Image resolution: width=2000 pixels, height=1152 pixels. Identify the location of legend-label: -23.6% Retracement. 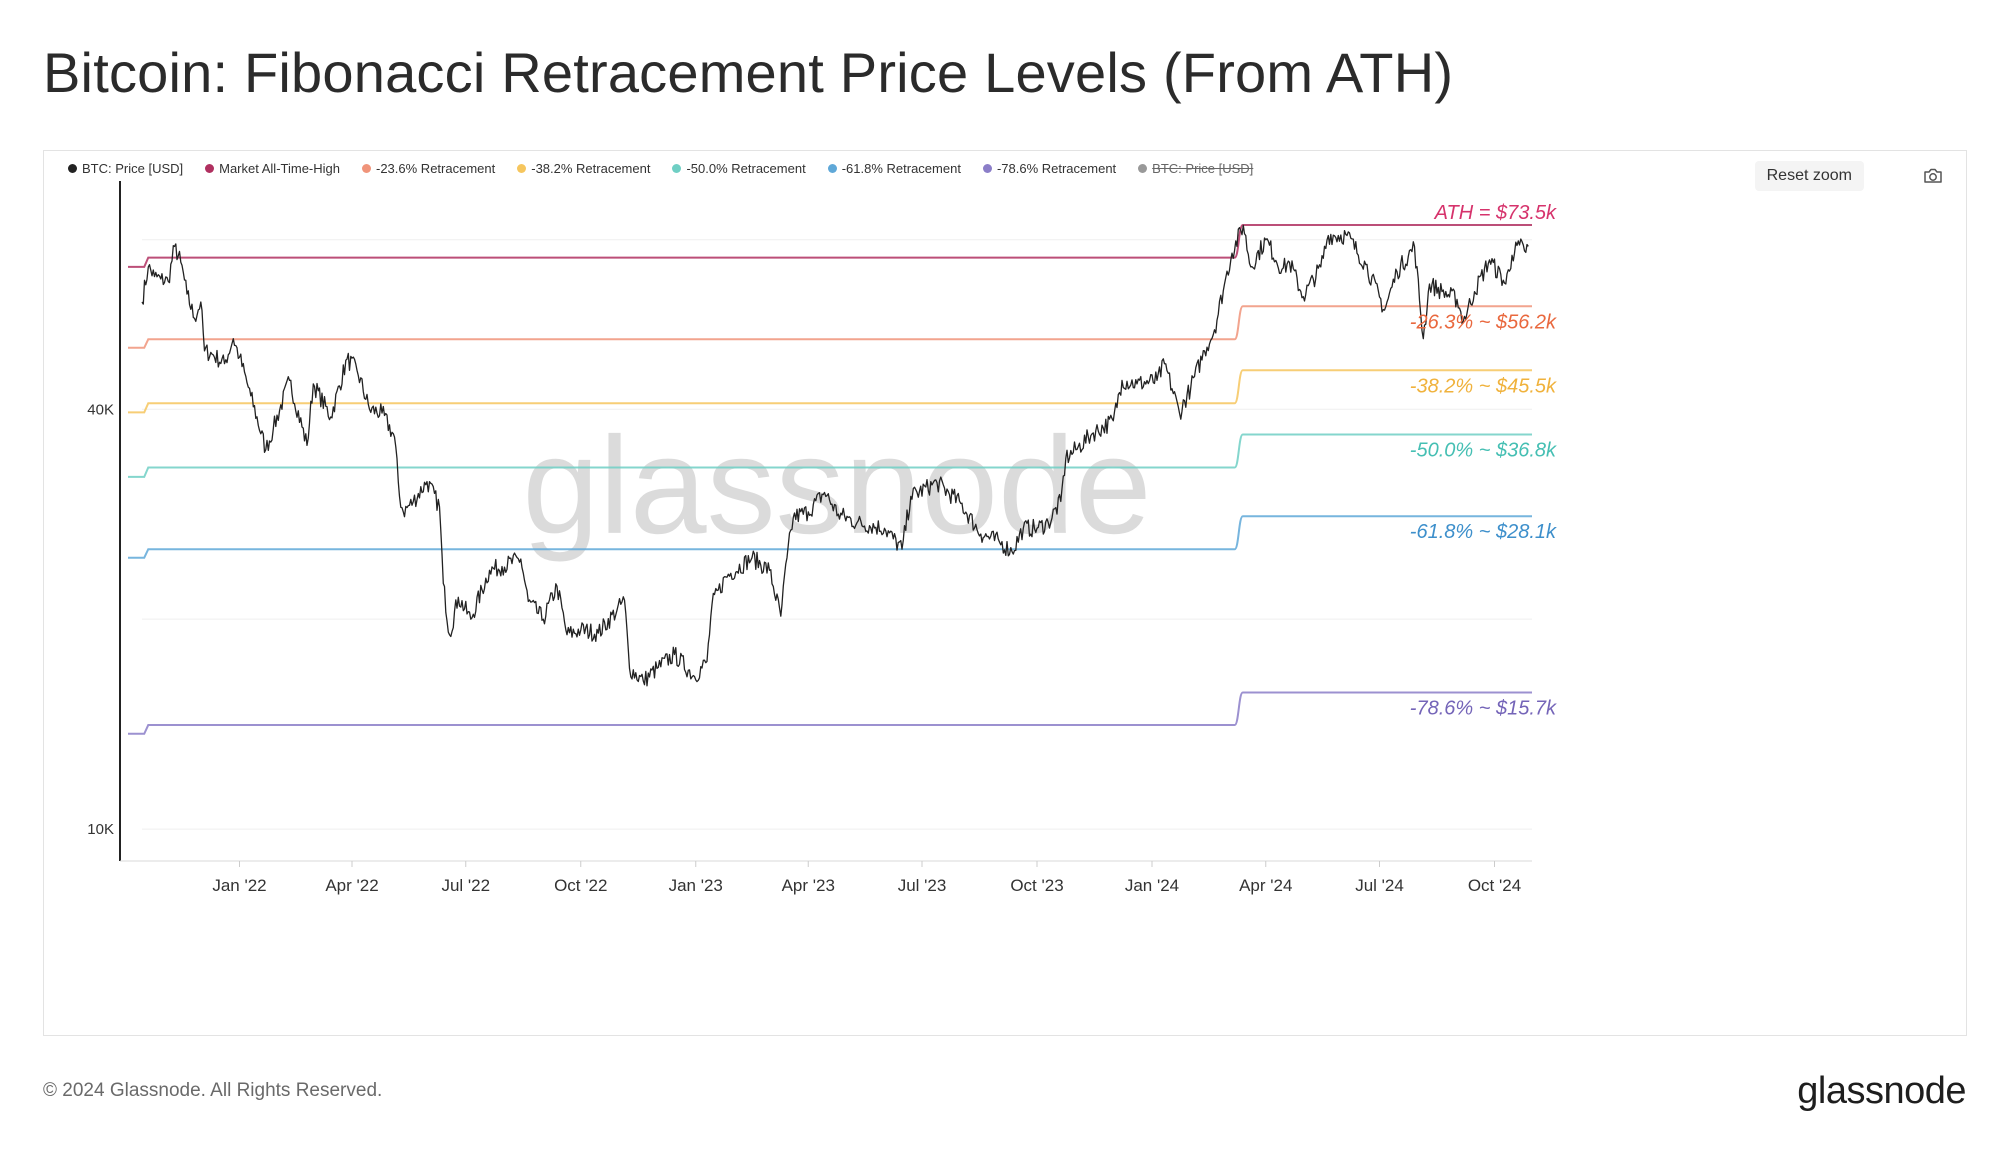
(436, 168).